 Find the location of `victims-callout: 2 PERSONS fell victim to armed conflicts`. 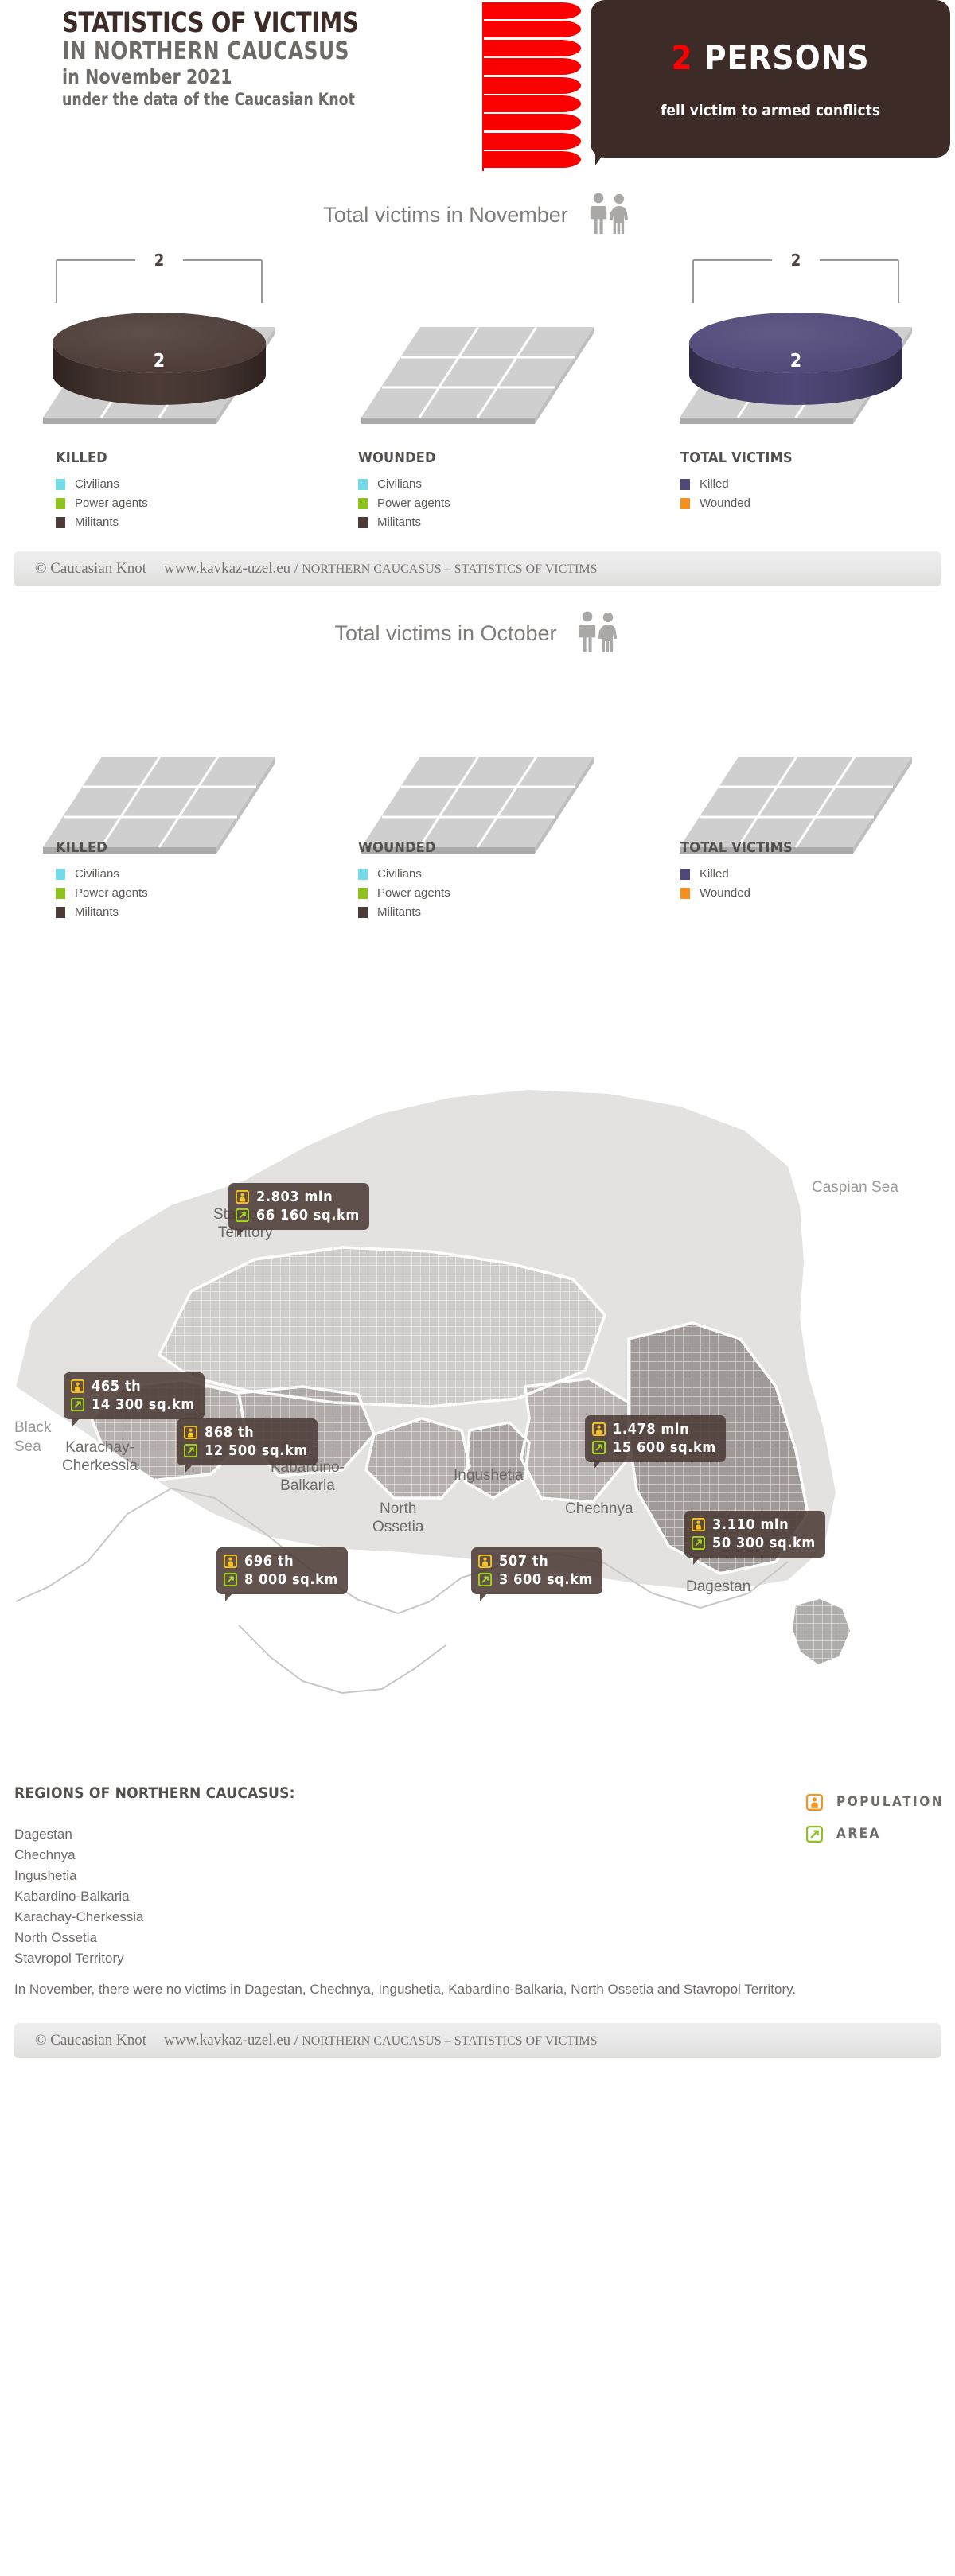

victims-callout: 2 PERSONS fell victim to armed conflicts is located at coordinates (770, 79).